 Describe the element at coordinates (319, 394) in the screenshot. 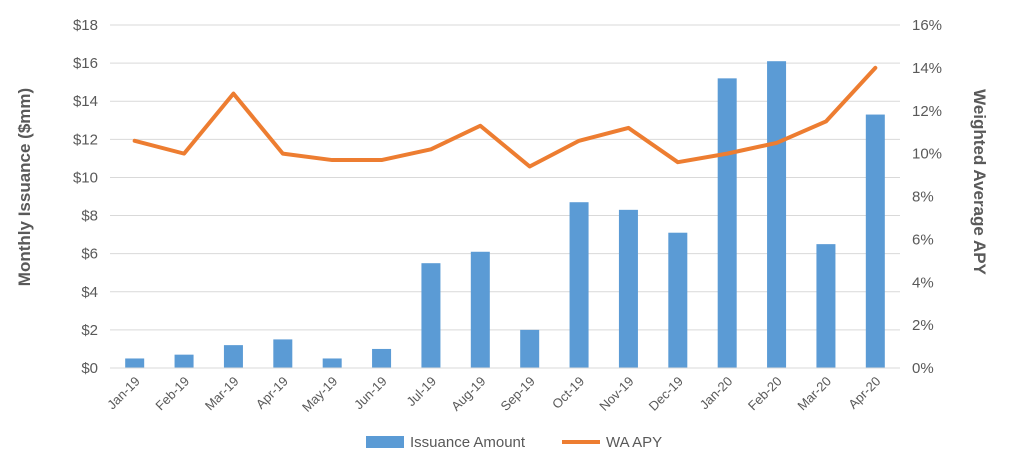

I see `x-tick-label: May-19` at that location.